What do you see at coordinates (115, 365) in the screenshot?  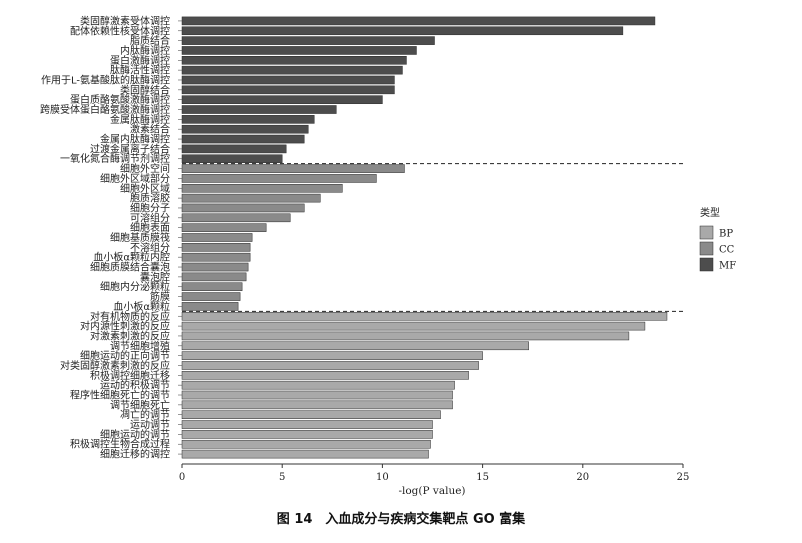 I see `category-label: 对类固醇激素刺激的反应` at bounding box center [115, 365].